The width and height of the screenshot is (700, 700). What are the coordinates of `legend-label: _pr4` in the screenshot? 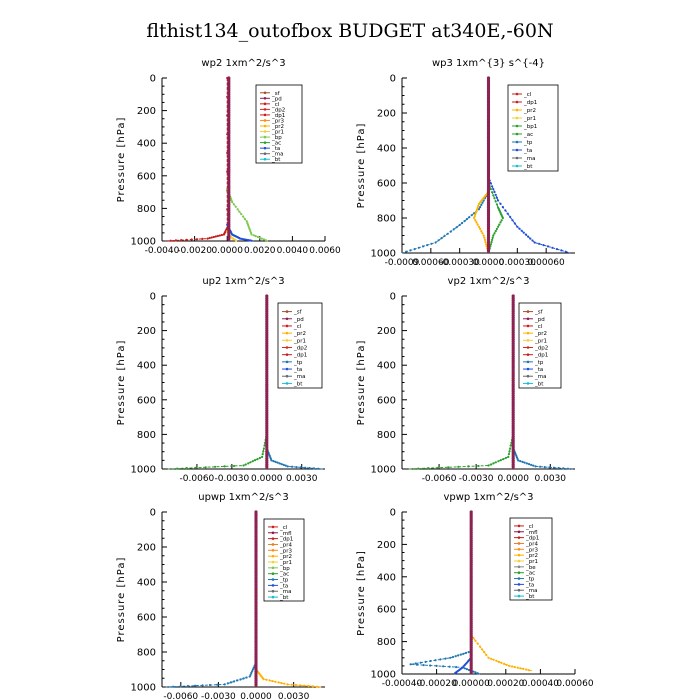 It's located at (532, 544).